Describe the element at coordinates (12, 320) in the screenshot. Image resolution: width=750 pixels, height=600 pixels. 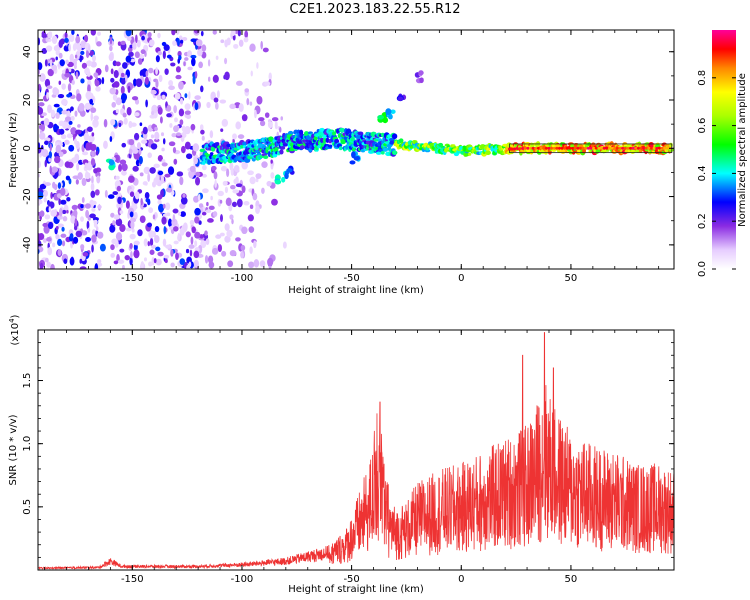
I see `snr-ylabel-multiplier-exp: 4` at that location.